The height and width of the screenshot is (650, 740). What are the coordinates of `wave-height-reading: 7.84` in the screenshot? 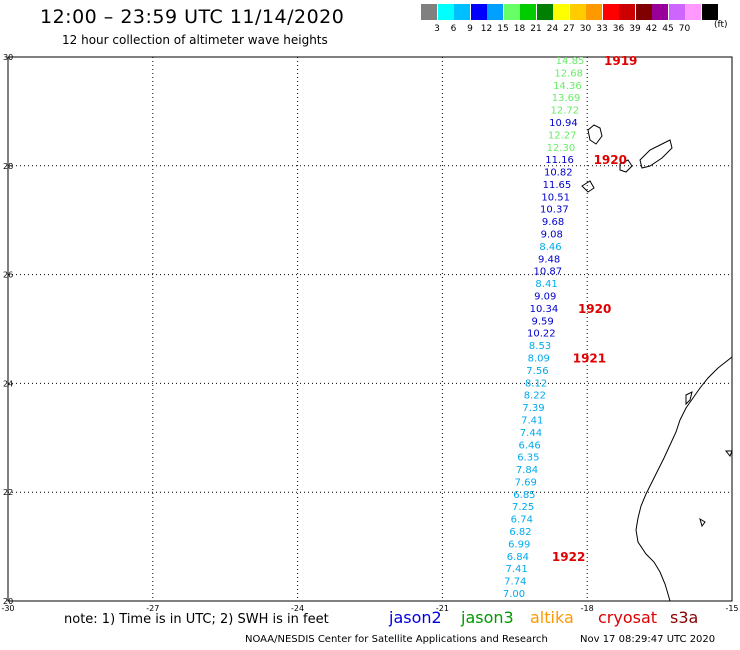 It's located at (527, 470).